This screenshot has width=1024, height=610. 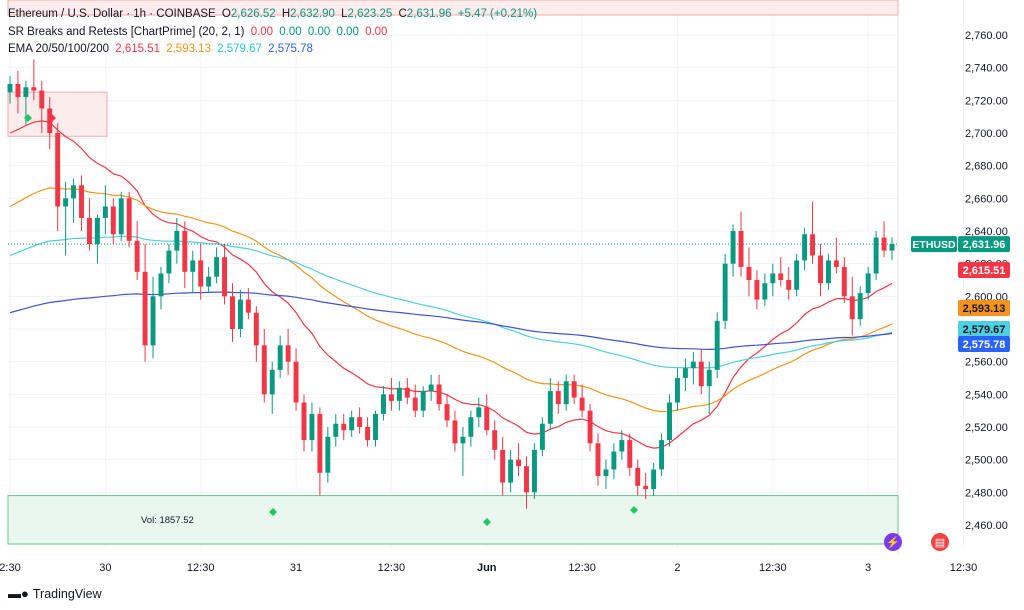 What do you see at coordinates (986, 69) in the screenshot?
I see `price-tick-label: 2,740.00` at bounding box center [986, 69].